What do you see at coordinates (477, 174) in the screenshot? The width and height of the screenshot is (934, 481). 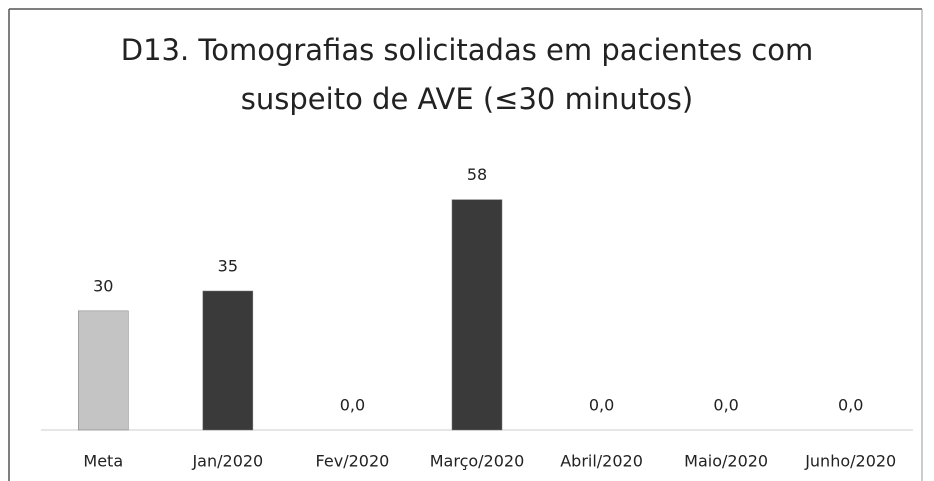 I see `data-label: 58` at bounding box center [477, 174].